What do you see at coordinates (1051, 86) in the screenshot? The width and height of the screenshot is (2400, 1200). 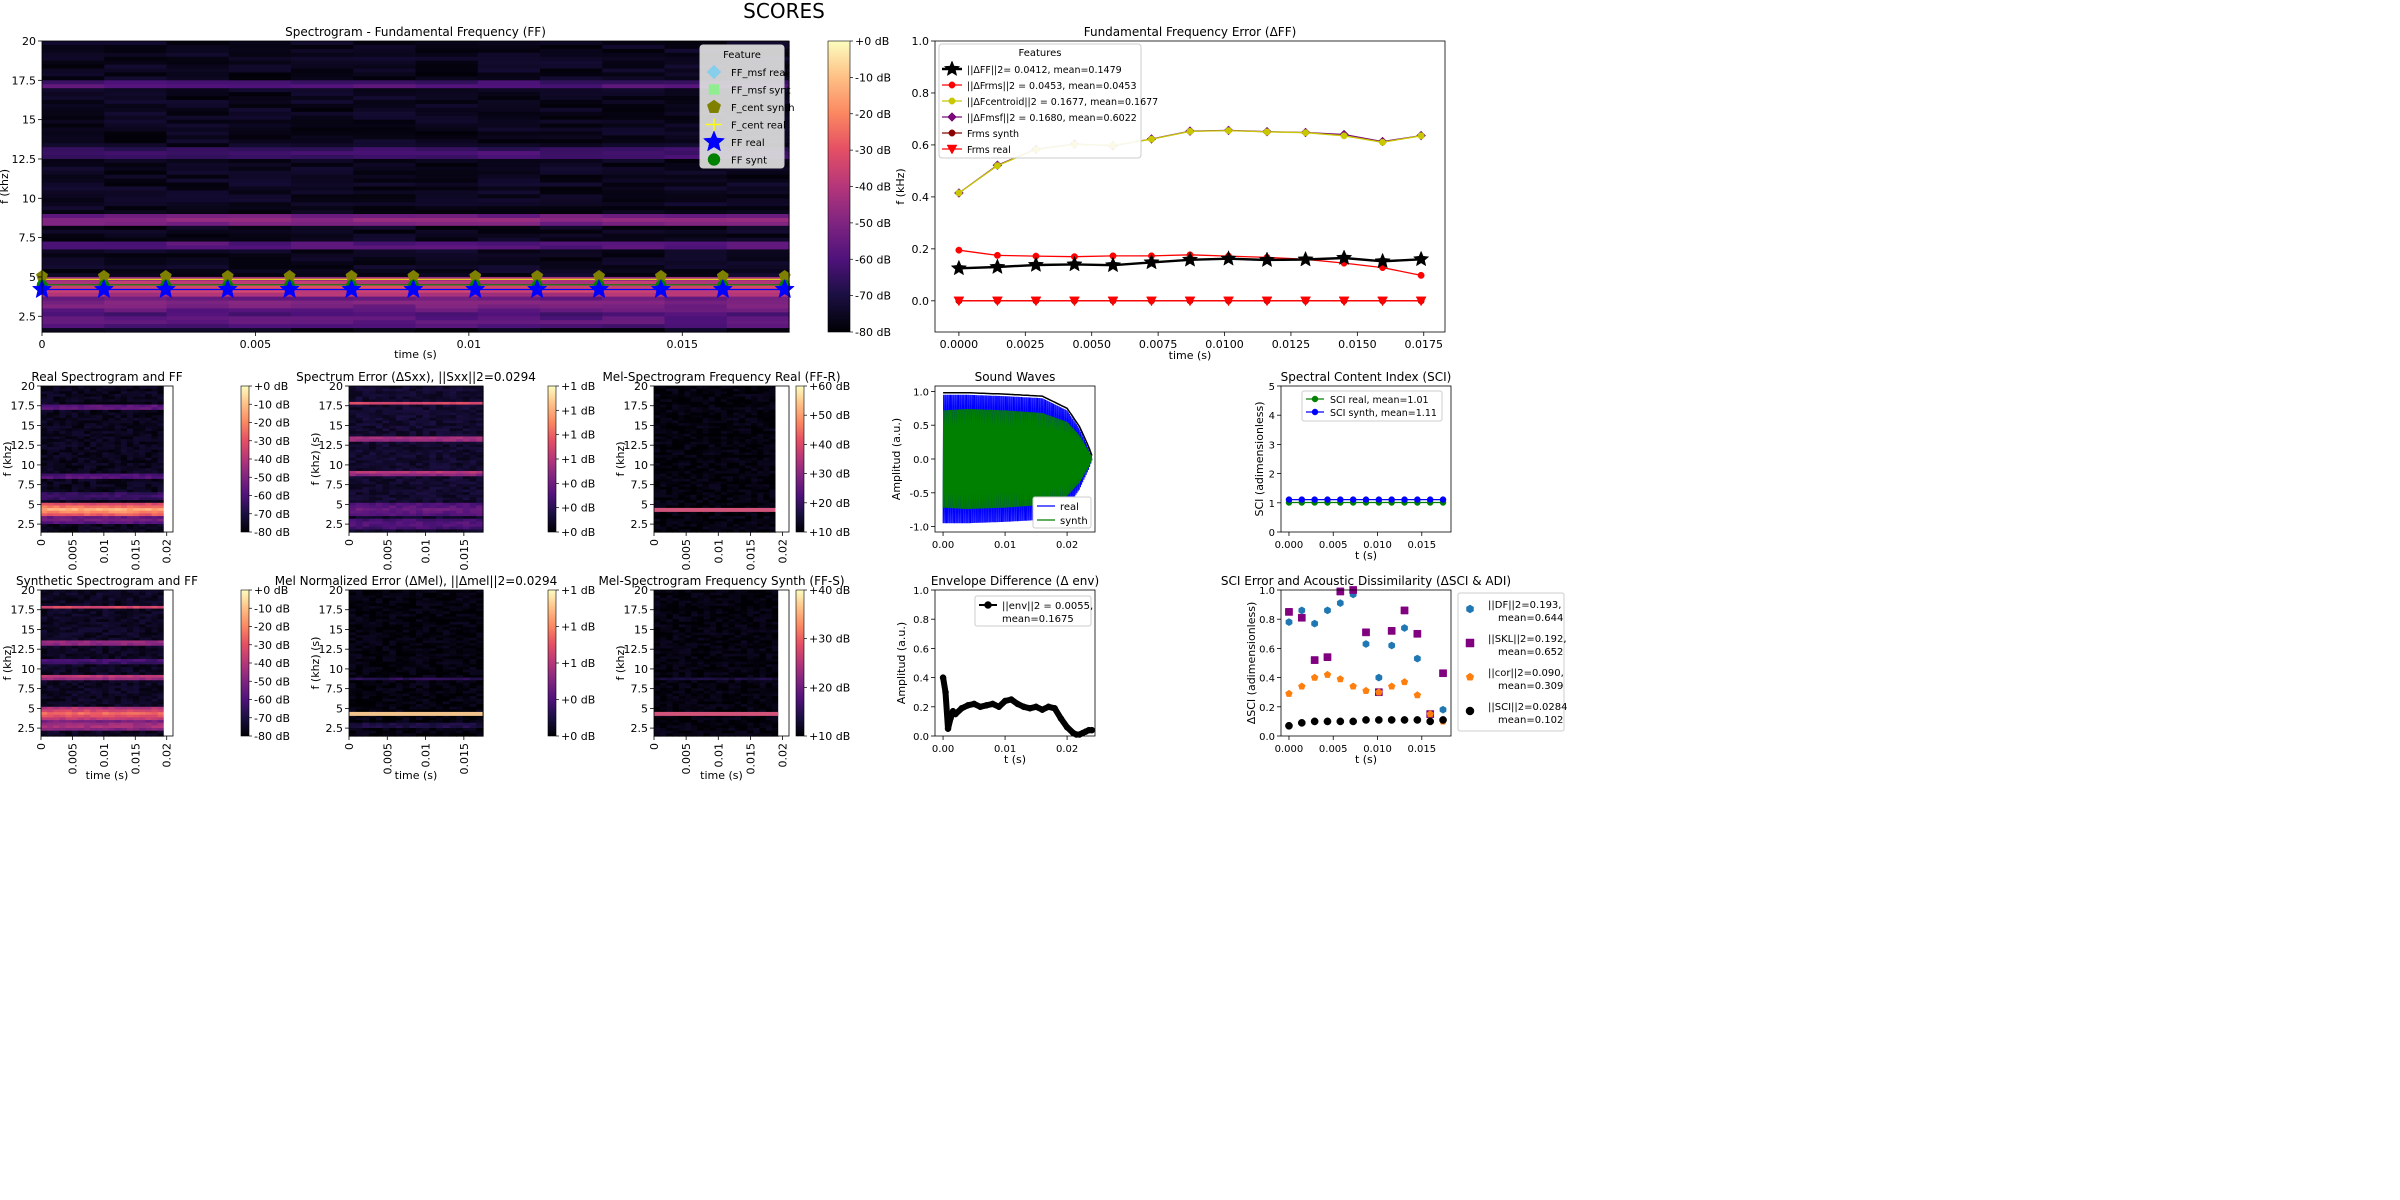 I see `legend-label: ||ΔFrms||2 = 0.0453, mean=0.0453` at bounding box center [1051, 86].